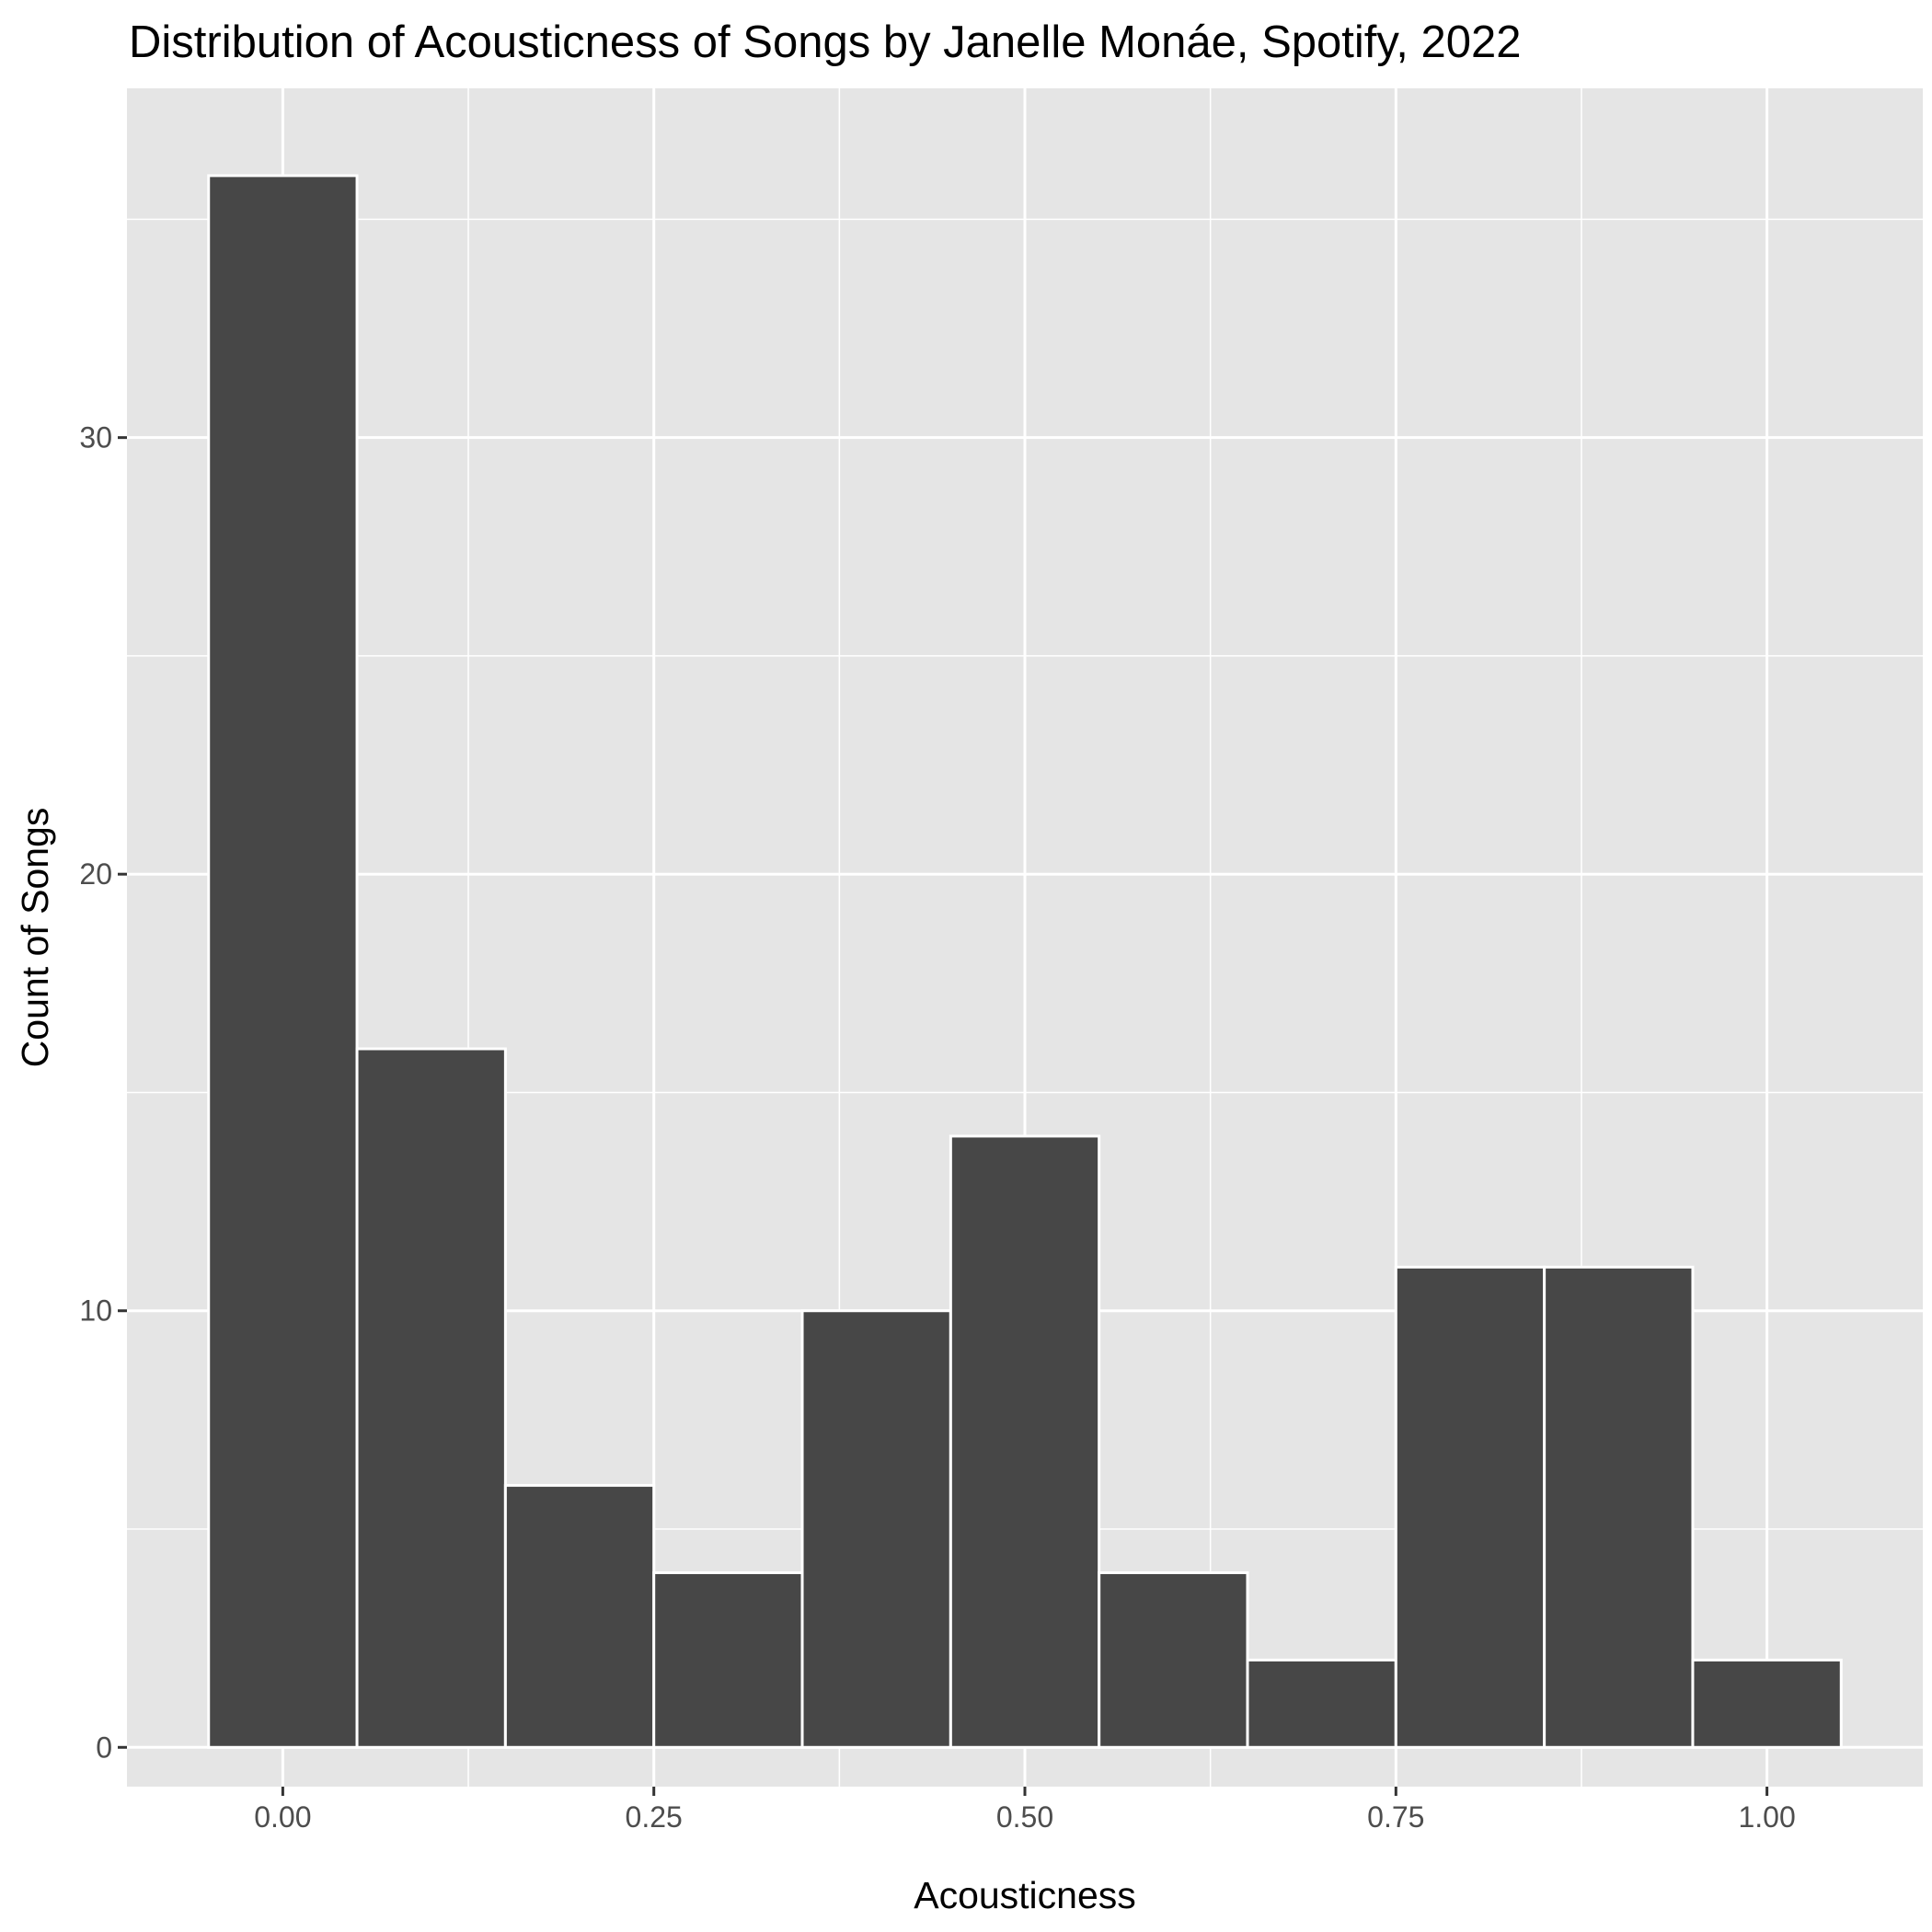  Describe the element at coordinates (282, 1817) in the screenshot. I see `x-tick-label: 0.00` at that location.